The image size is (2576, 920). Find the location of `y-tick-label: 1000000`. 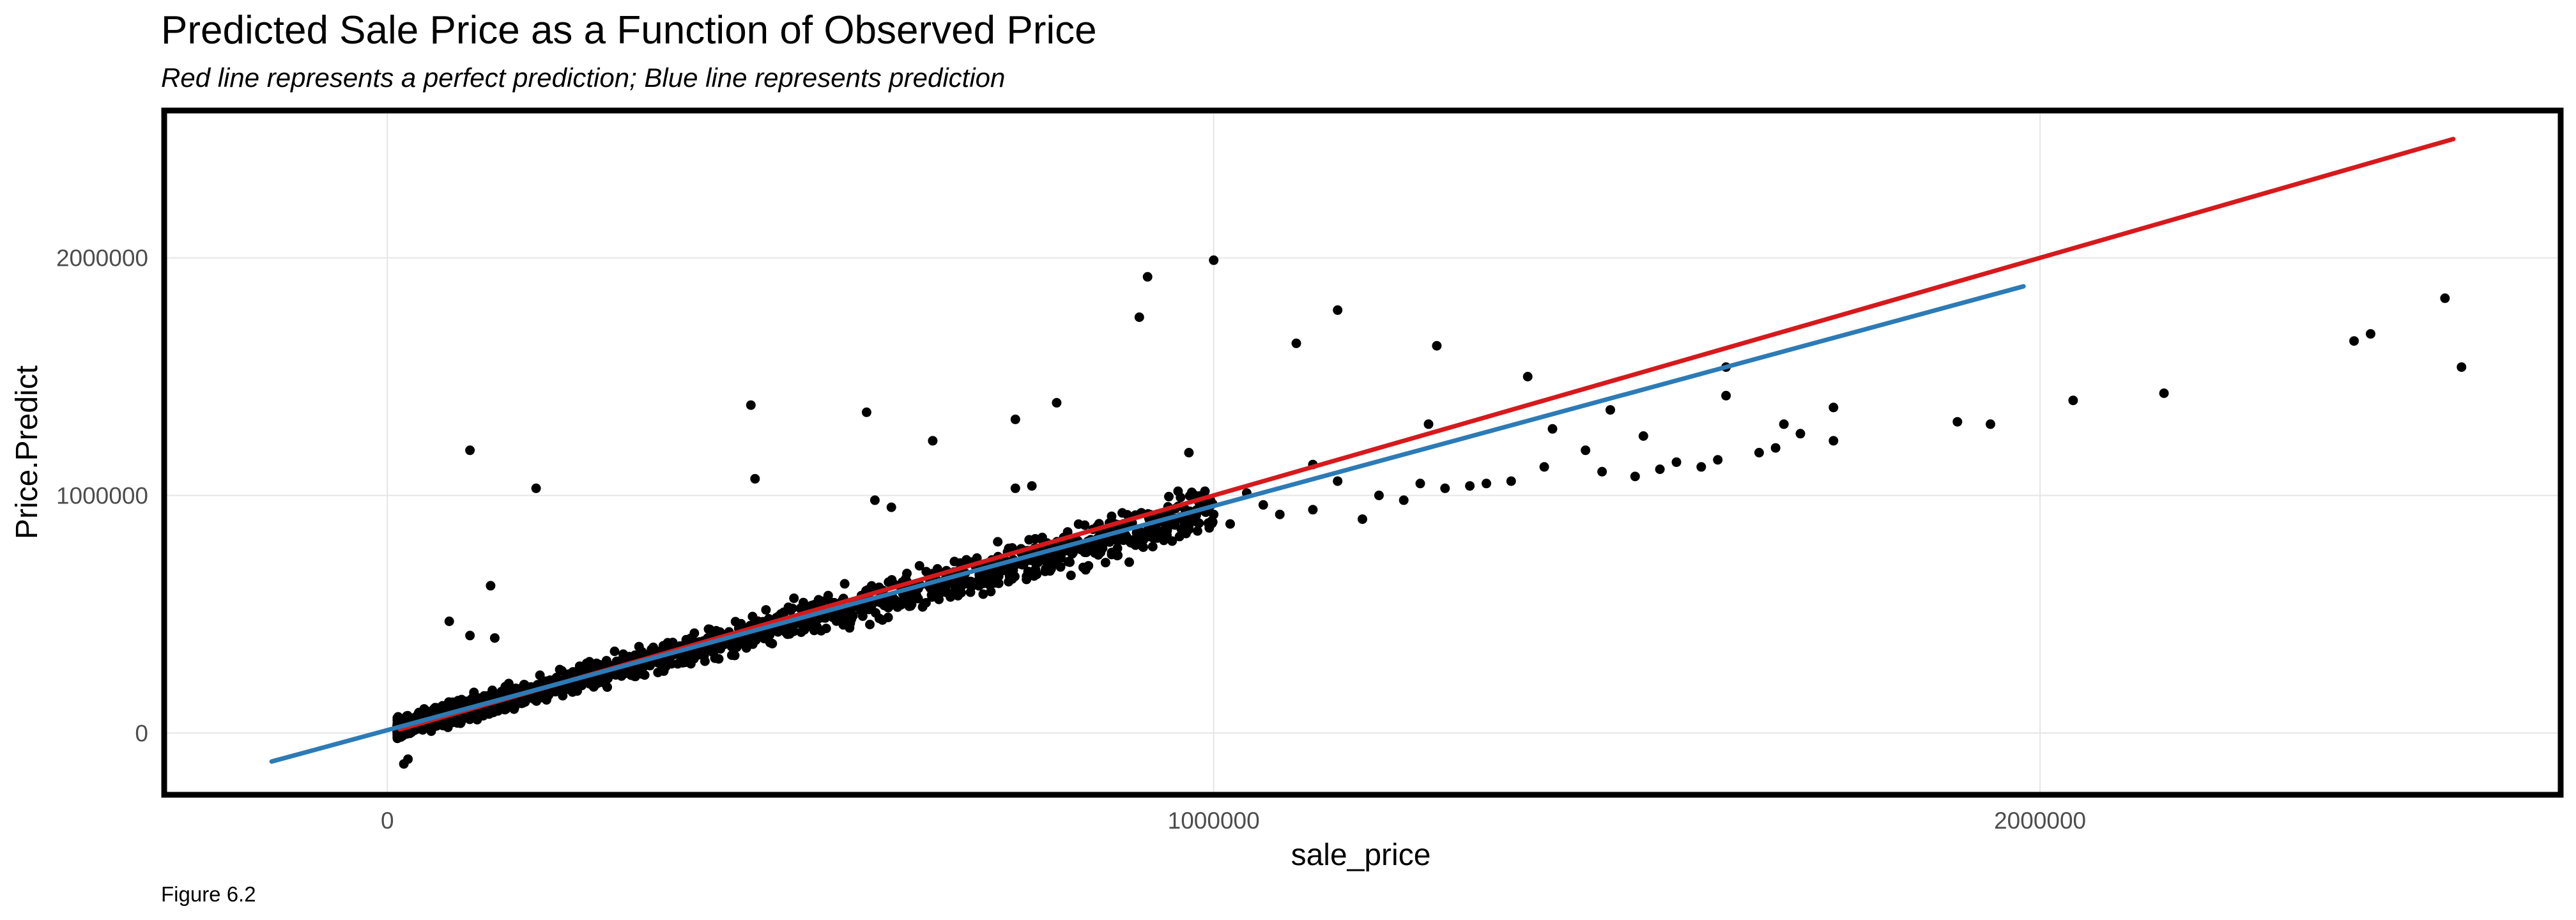

y-tick-label: 1000000 is located at coordinates (102, 495).